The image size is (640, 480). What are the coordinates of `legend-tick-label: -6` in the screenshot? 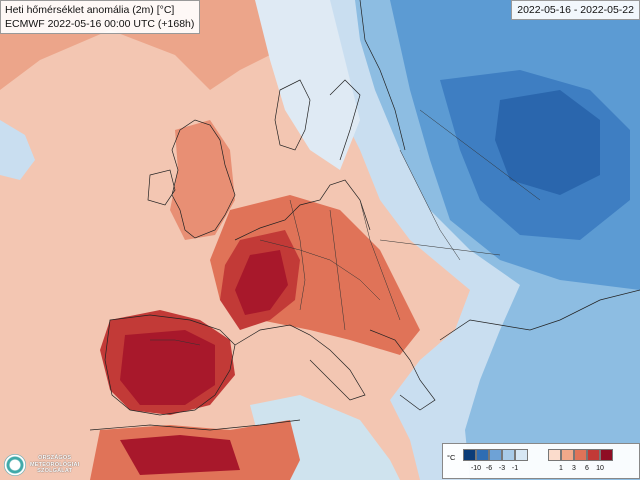 It's located at (489, 468).